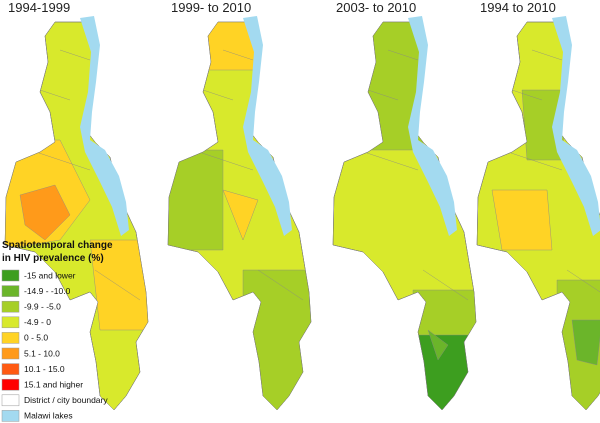  Describe the element at coordinates (53, 258) in the screenshot. I see `legend-title: in HIV prevalence (%)` at that location.